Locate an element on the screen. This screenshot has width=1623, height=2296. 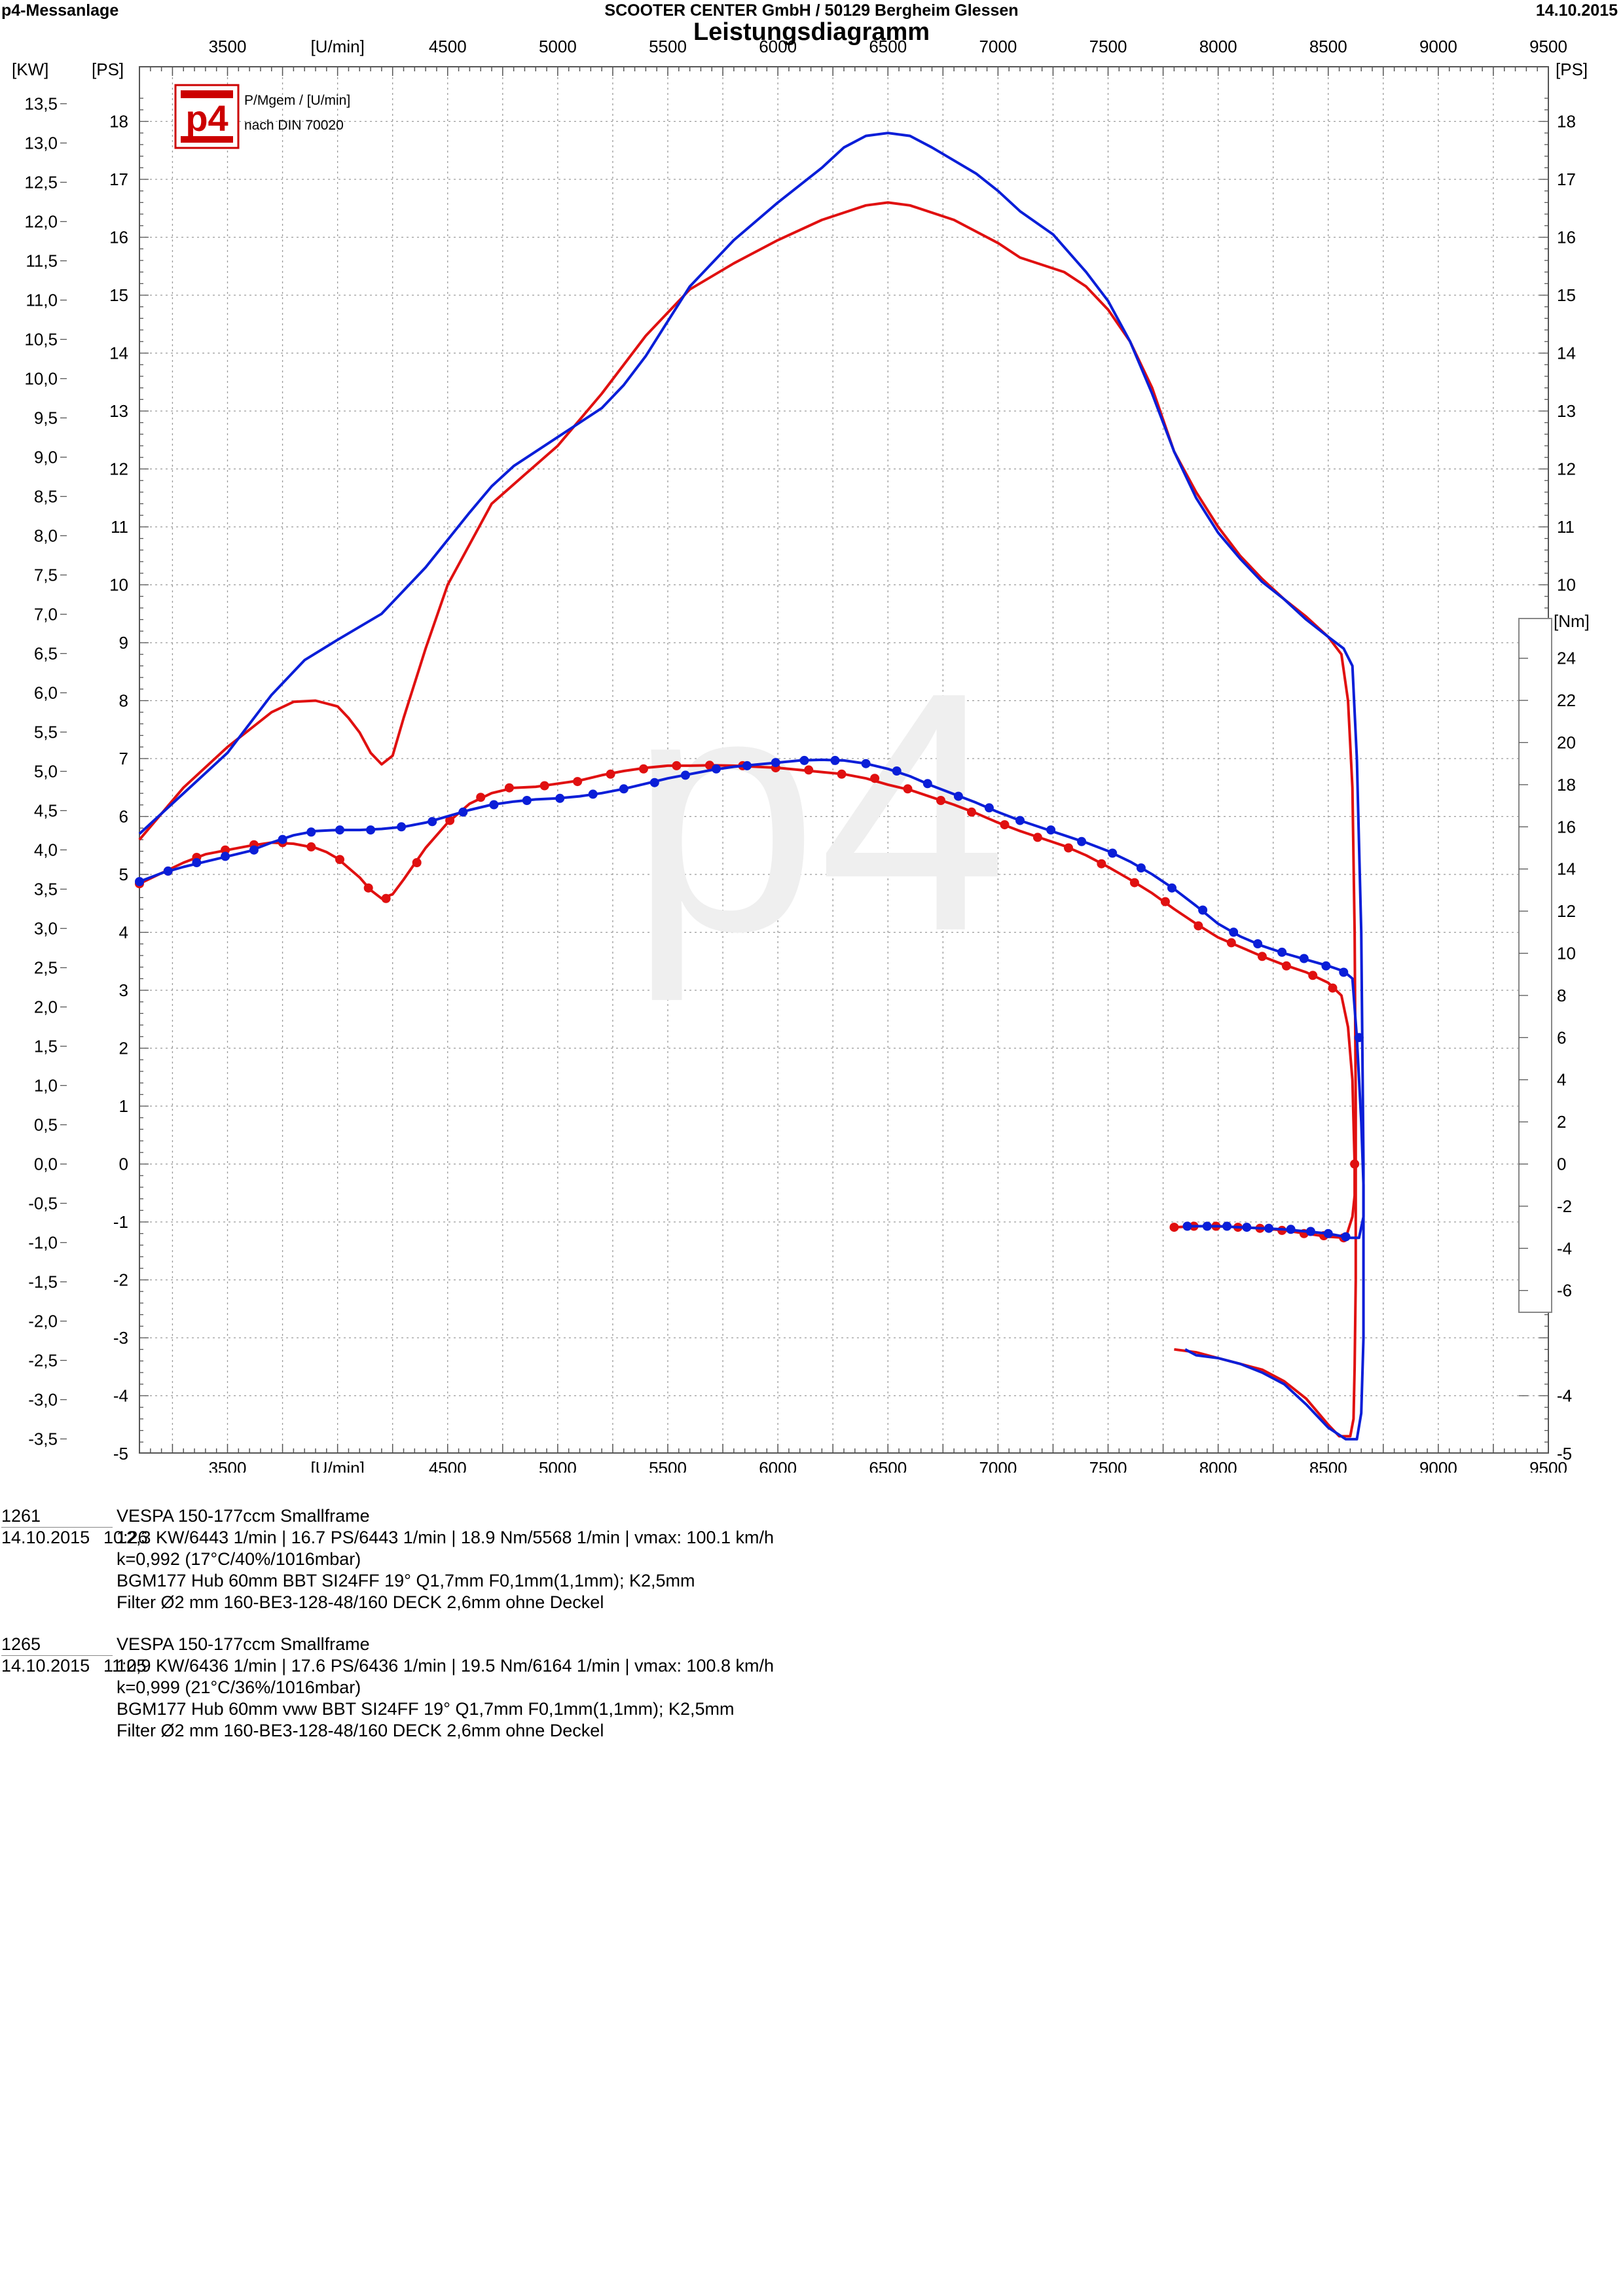
x-tick-label-bottom: 7000 is located at coordinates (998, 1465).